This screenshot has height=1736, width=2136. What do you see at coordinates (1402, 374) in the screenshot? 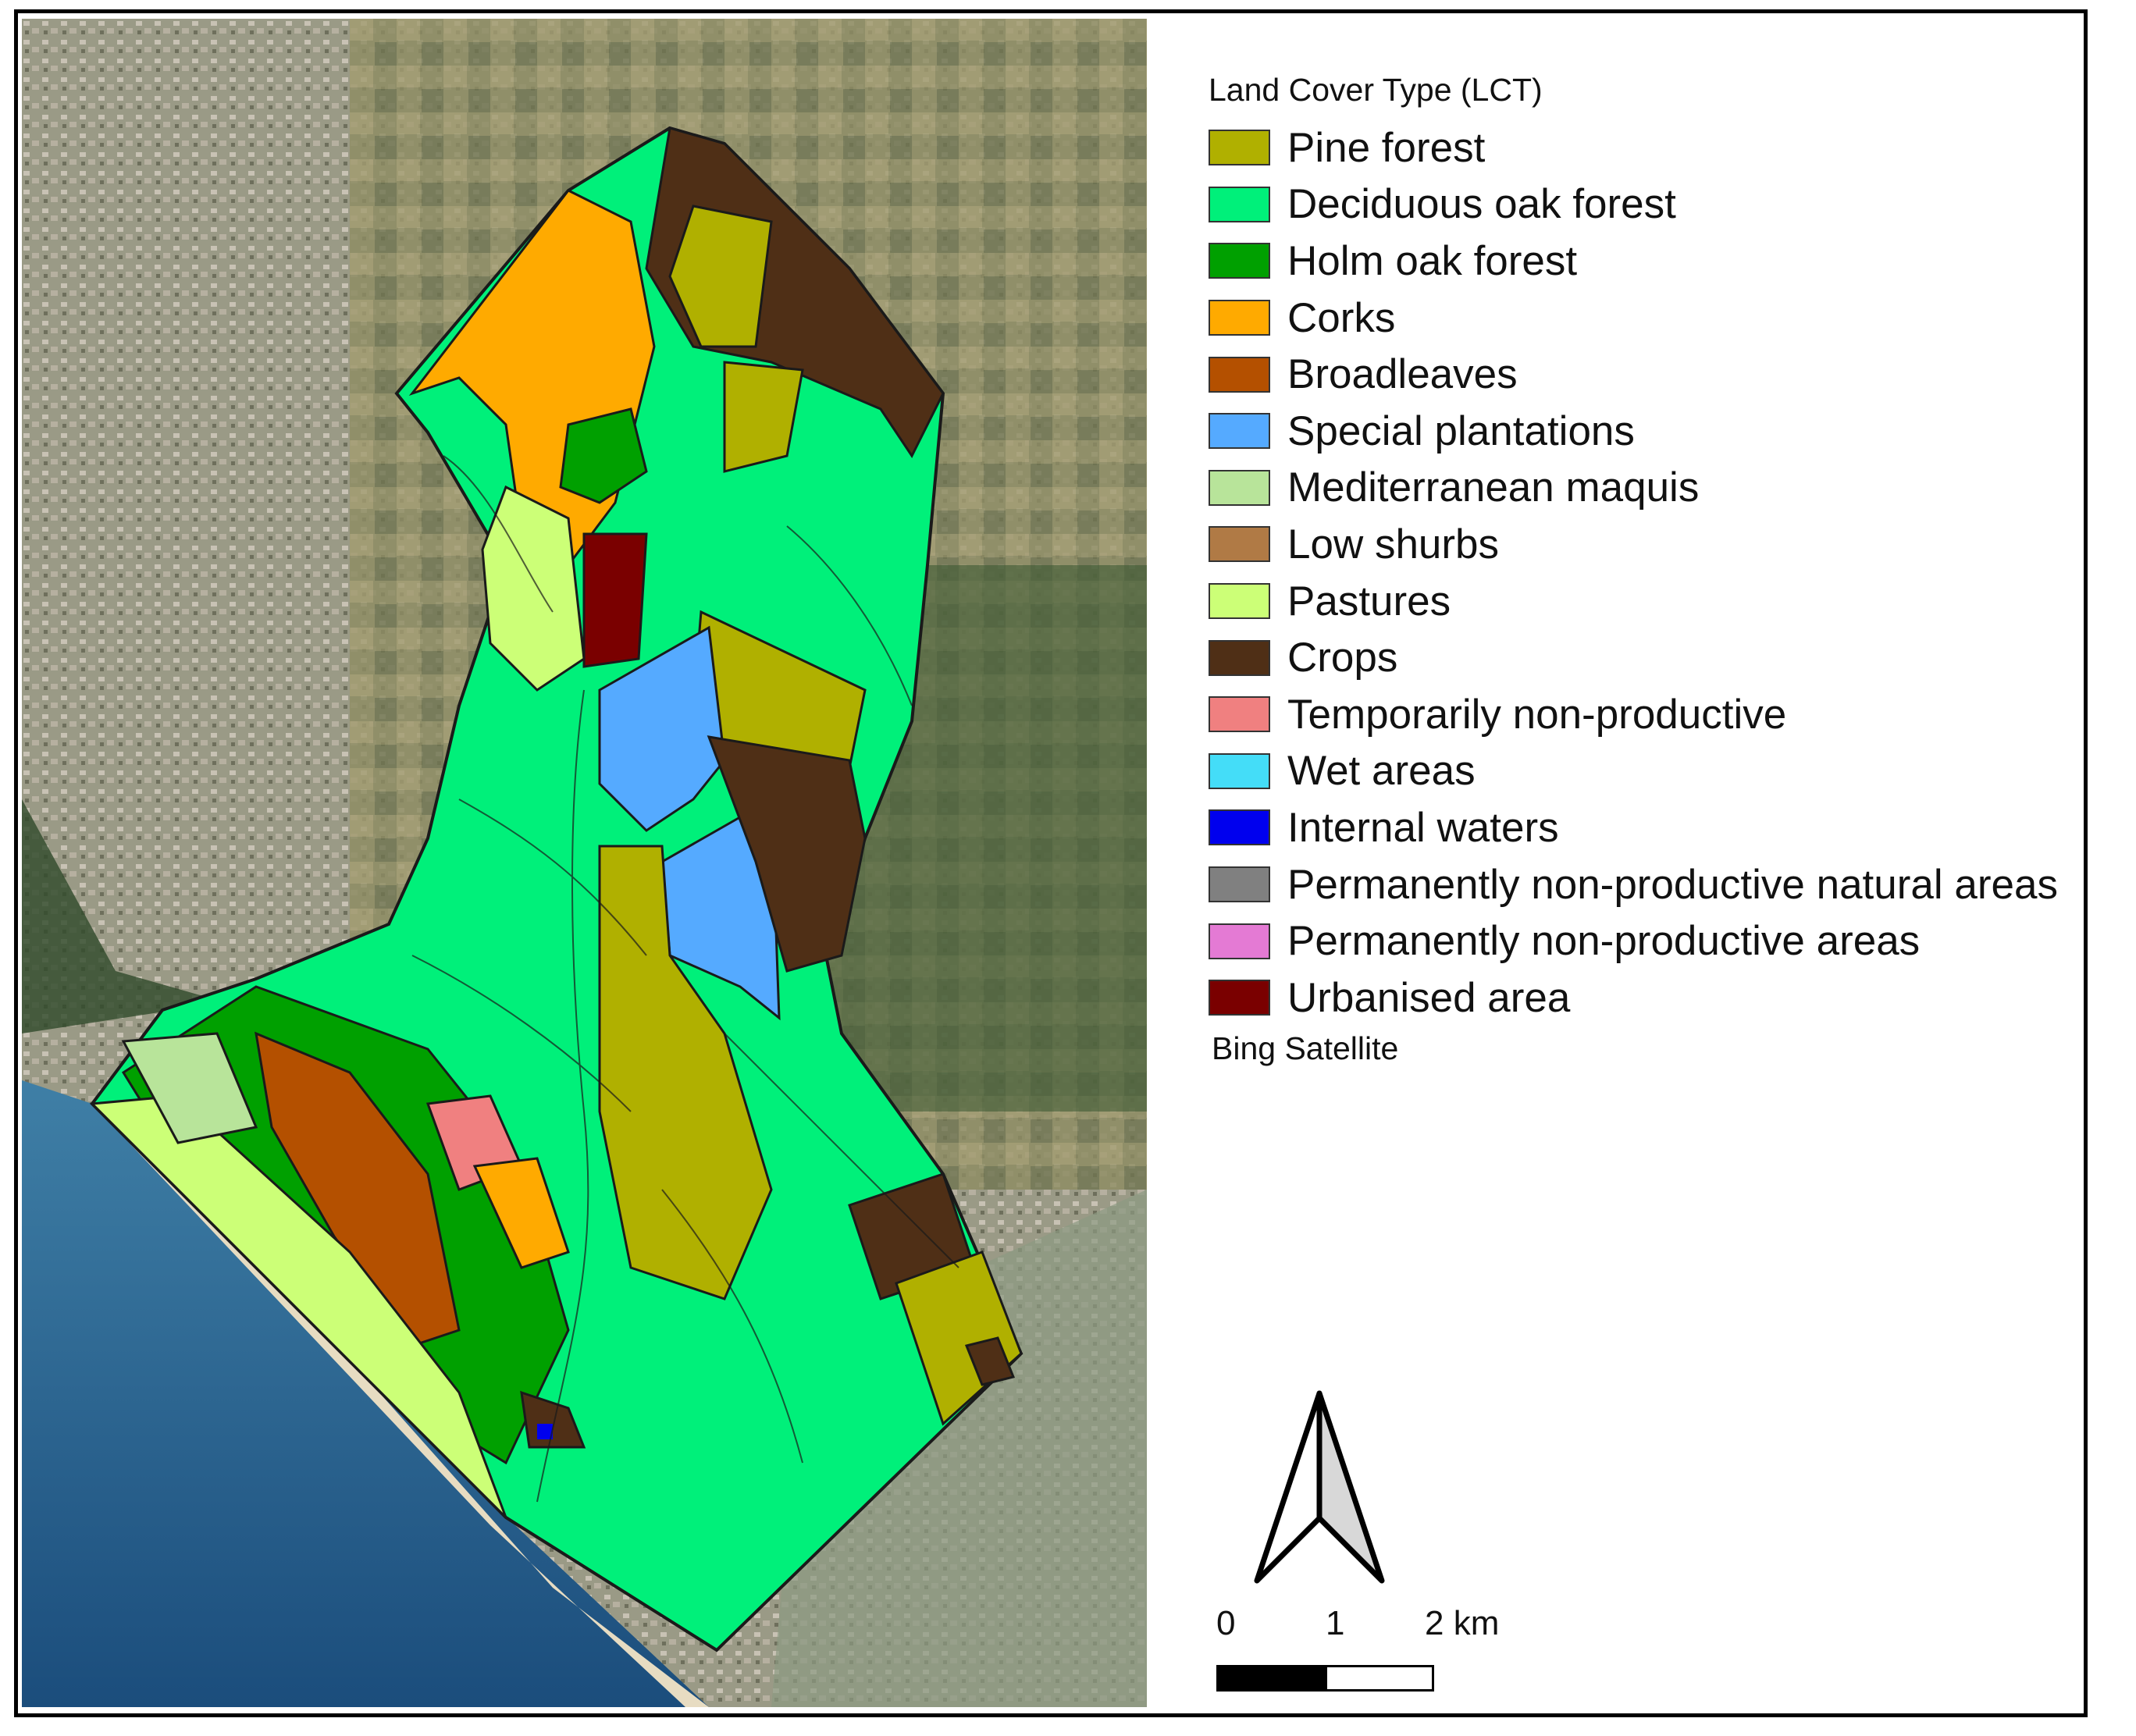
I see `legend-label: Broadleaves` at bounding box center [1402, 374].